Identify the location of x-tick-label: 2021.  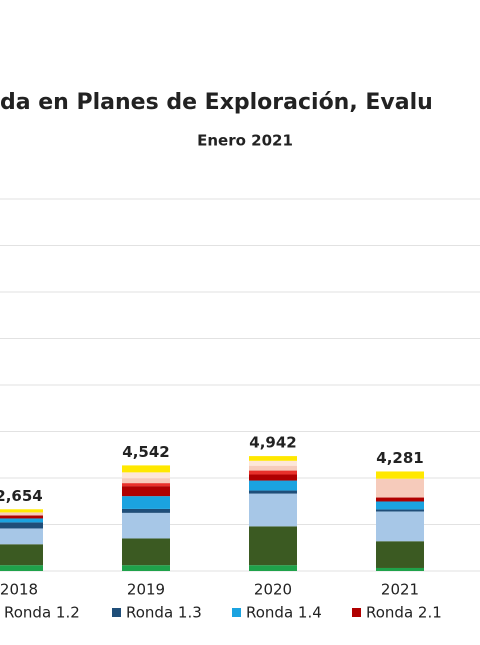
(400, 590).